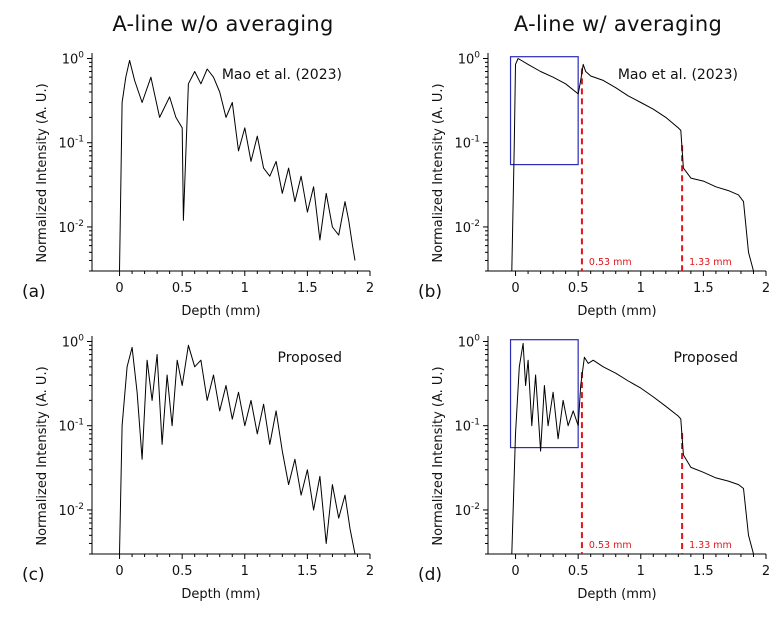  What do you see at coordinates (616, 311) in the screenshot?
I see `panel-2-x-axis-label: Depth (mm)` at bounding box center [616, 311].